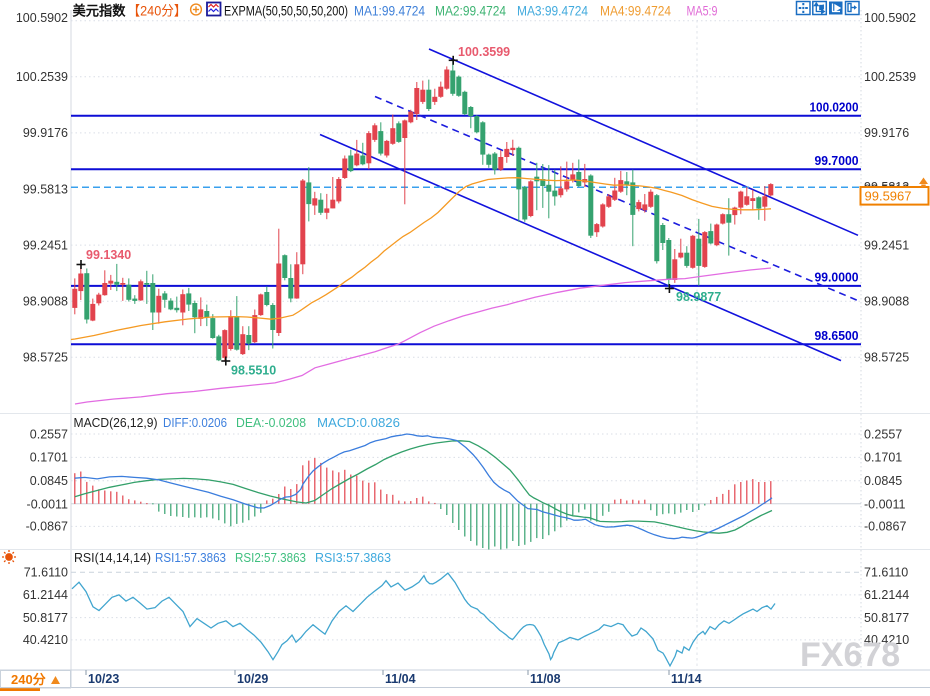  Describe the element at coordinates (635, 11) in the screenshot. I see `svg-text: MA4:99.4724` at that location.